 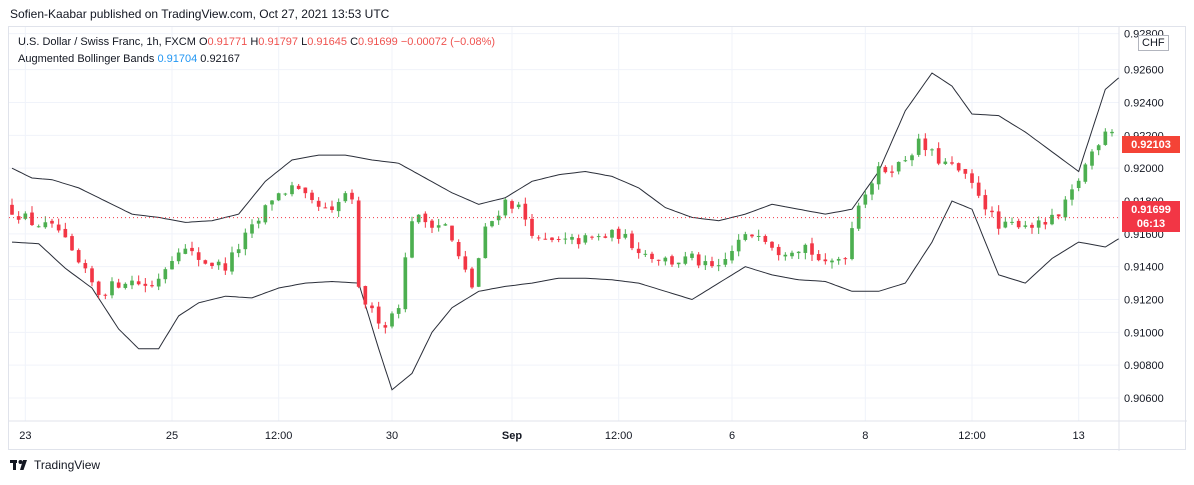 I want to click on high-value: 0.91797, so click(x=278, y=42).